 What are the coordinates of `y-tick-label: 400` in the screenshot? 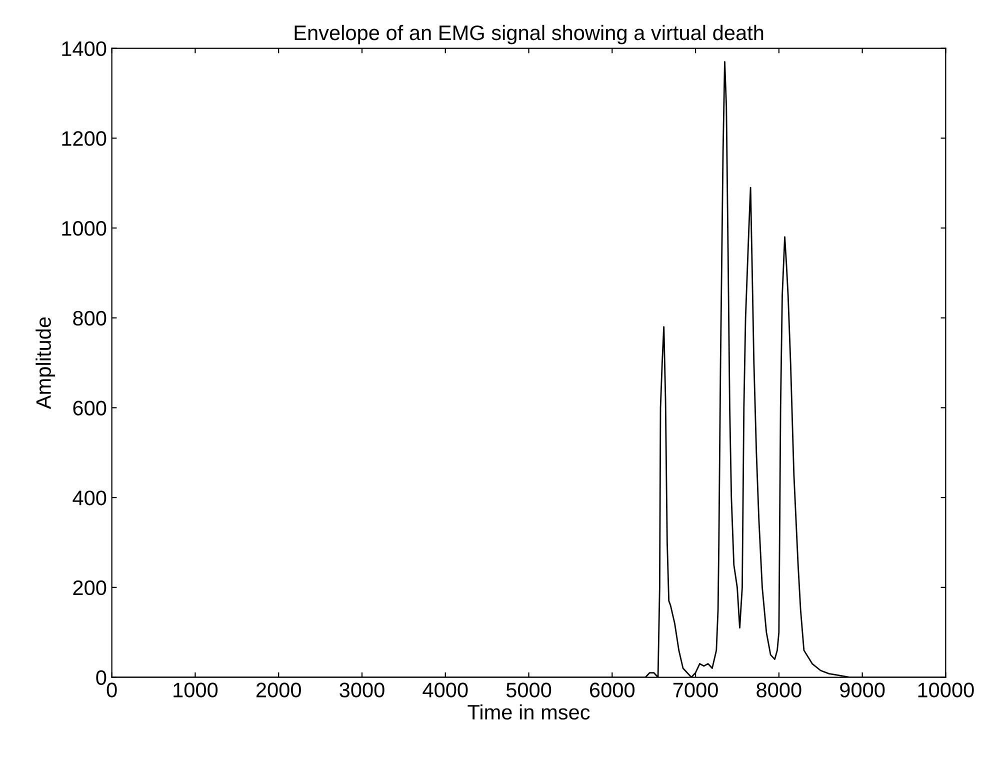 It's located at (89, 498).